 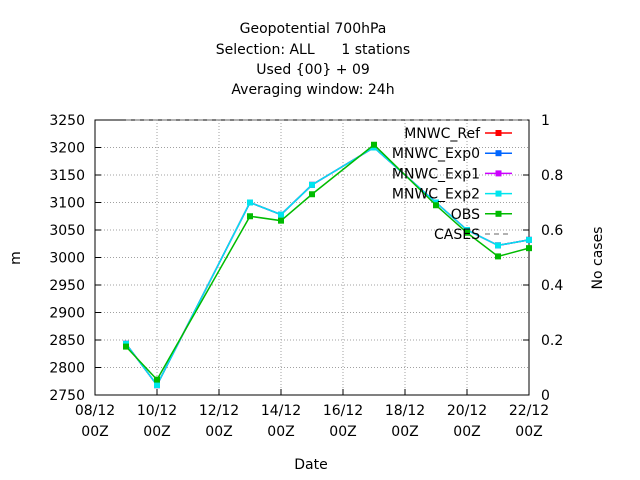 I want to click on x-tick-label: 20/12 00Z, so click(x=467, y=421).